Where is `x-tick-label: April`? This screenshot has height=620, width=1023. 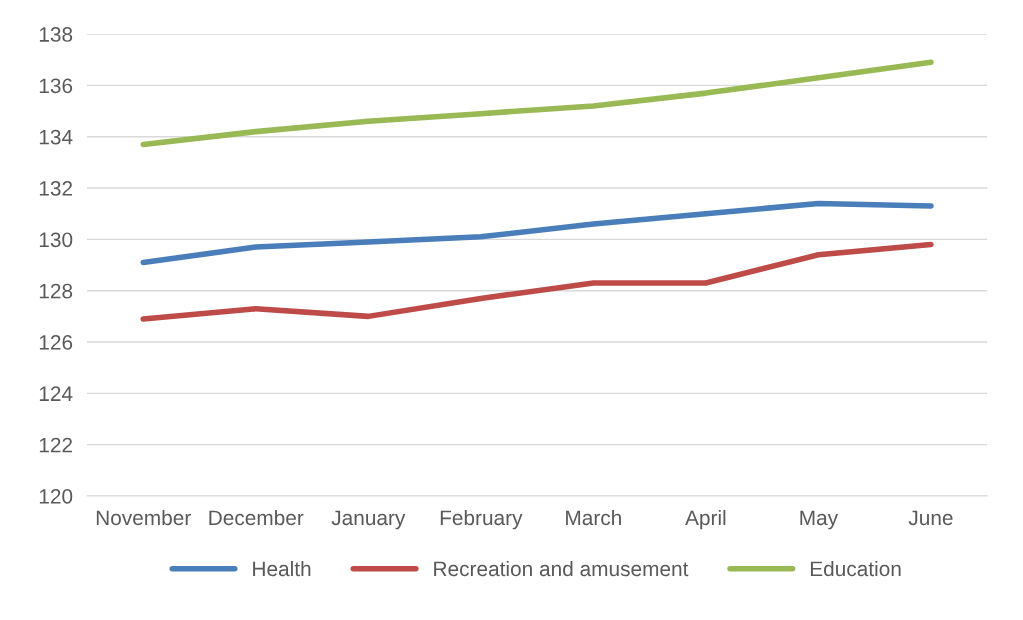 x-tick-label: April is located at coordinates (705, 519).